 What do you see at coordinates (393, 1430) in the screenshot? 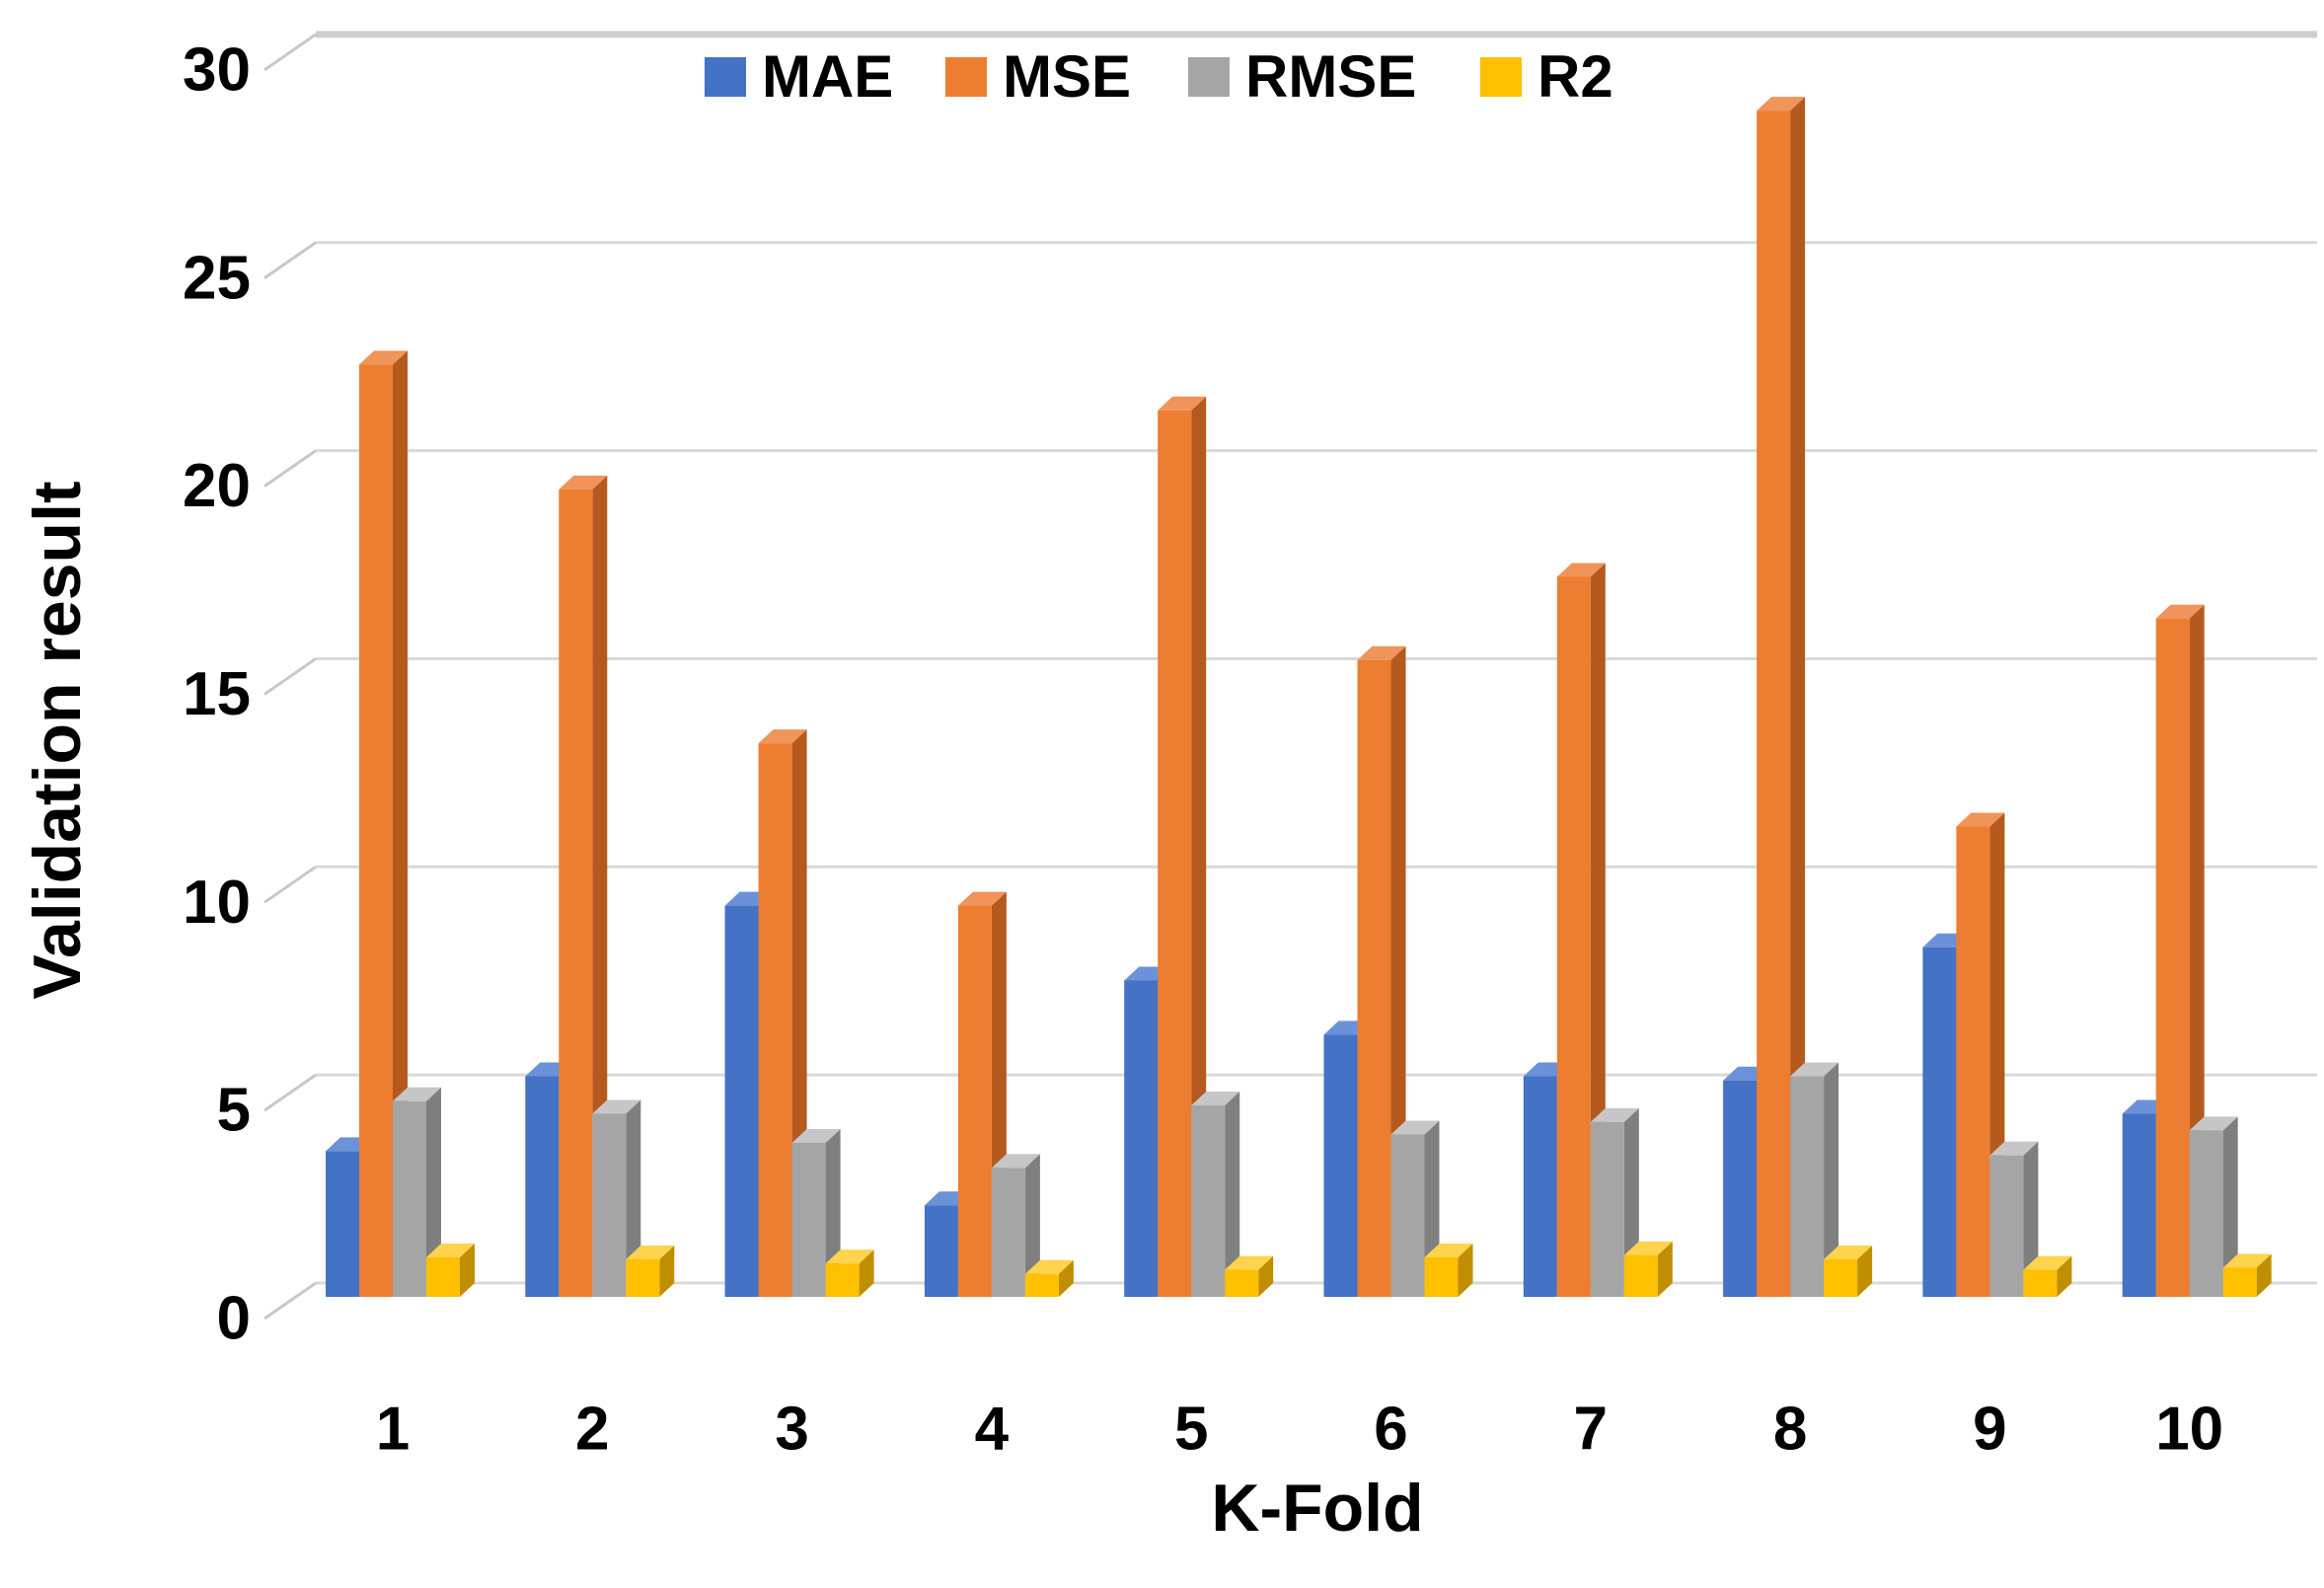
I see `x-tick-label-1: 1` at bounding box center [393, 1430].